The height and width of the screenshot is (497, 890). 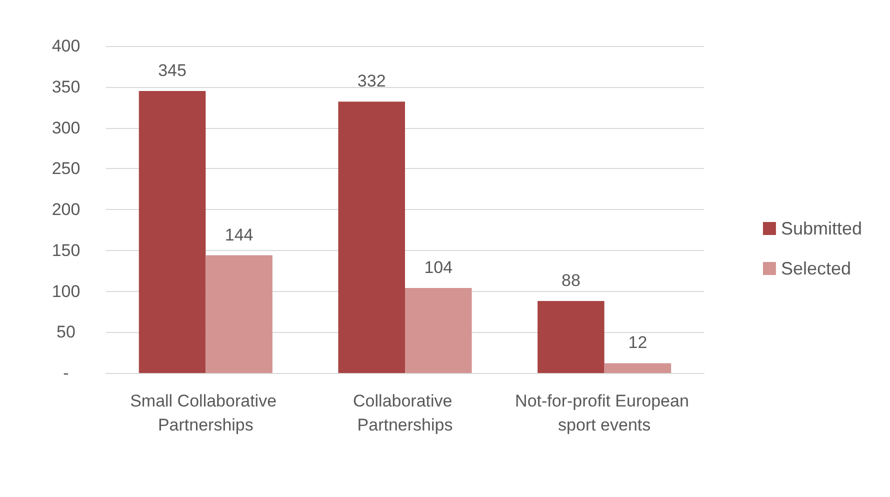 What do you see at coordinates (66, 250) in the screenshot?
I see `y-tick-label: 150` at bounding box center [66, 250].